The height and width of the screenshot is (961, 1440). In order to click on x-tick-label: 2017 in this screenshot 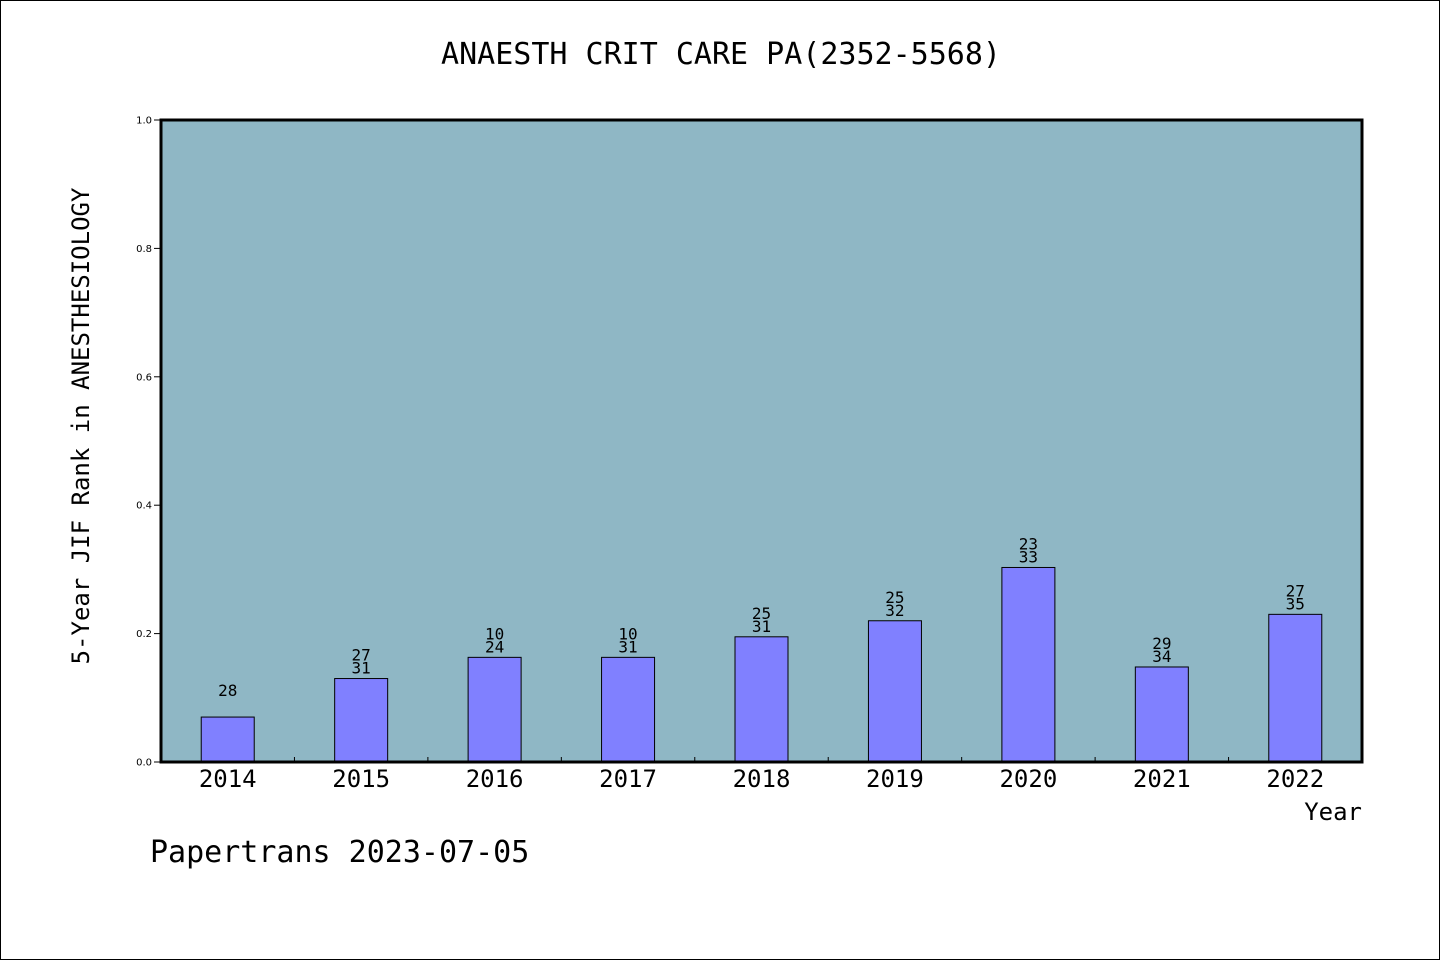, I will do `click(628, 779)`.